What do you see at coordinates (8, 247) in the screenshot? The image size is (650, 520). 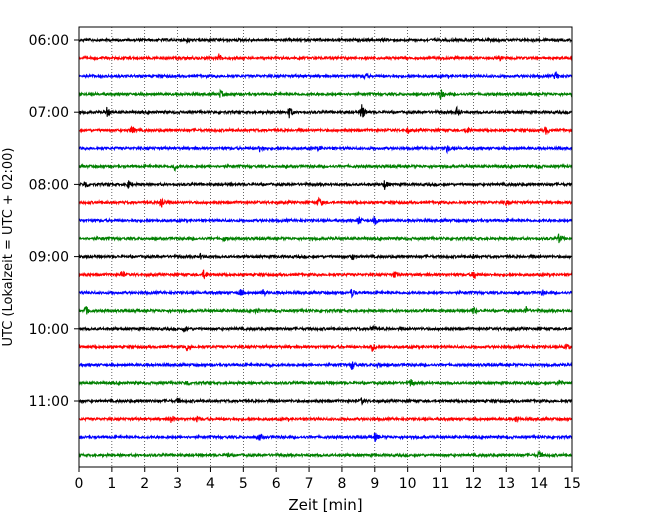 I see `y-axis-label: UTC (Lokalzeit = UTC + 02:00)` at bounding box center [8, 247].